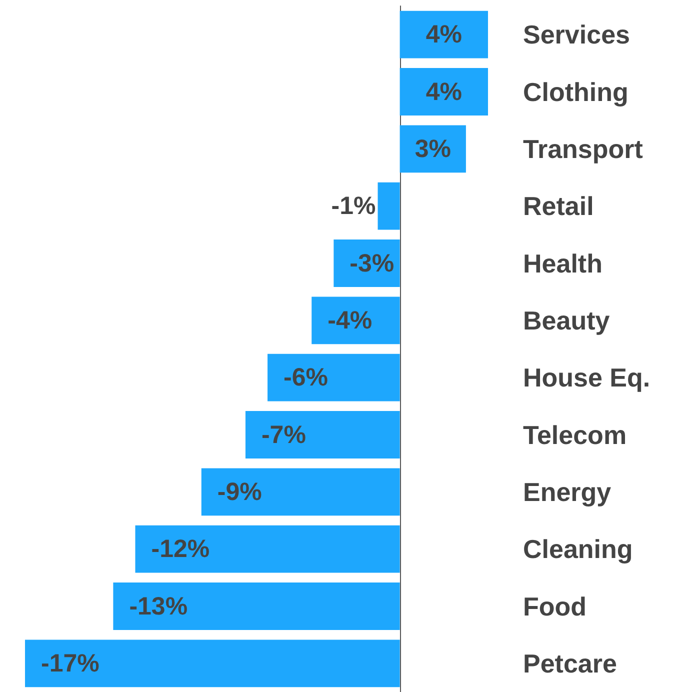  I want to click on y-tick-label: Clothing, so click(575, 91).